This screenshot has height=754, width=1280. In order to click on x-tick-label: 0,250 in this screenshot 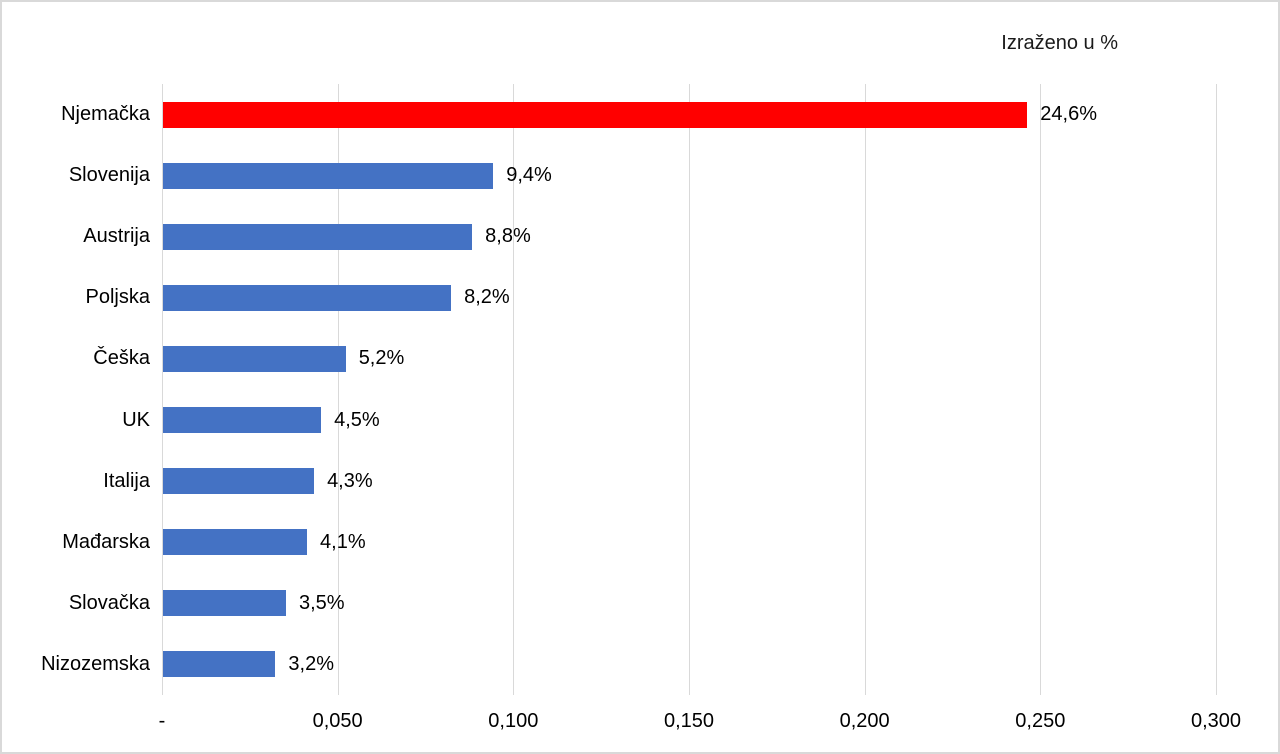, I will do `click(1040, 721)`.